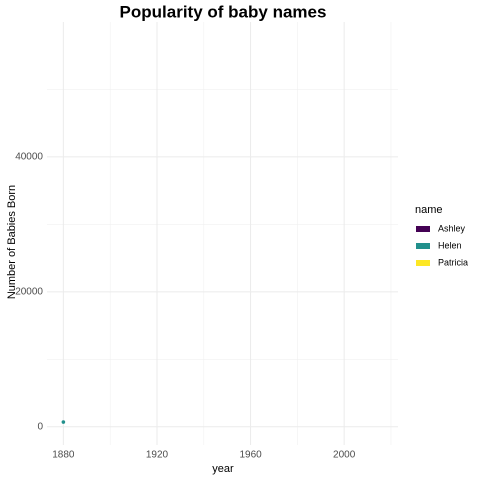 The height and width of the screenshot is (480, 480). Describe the element at coordinates (12, 242) in the screenshot. I see `y-axis-title: Number of Babies Born` at that location.